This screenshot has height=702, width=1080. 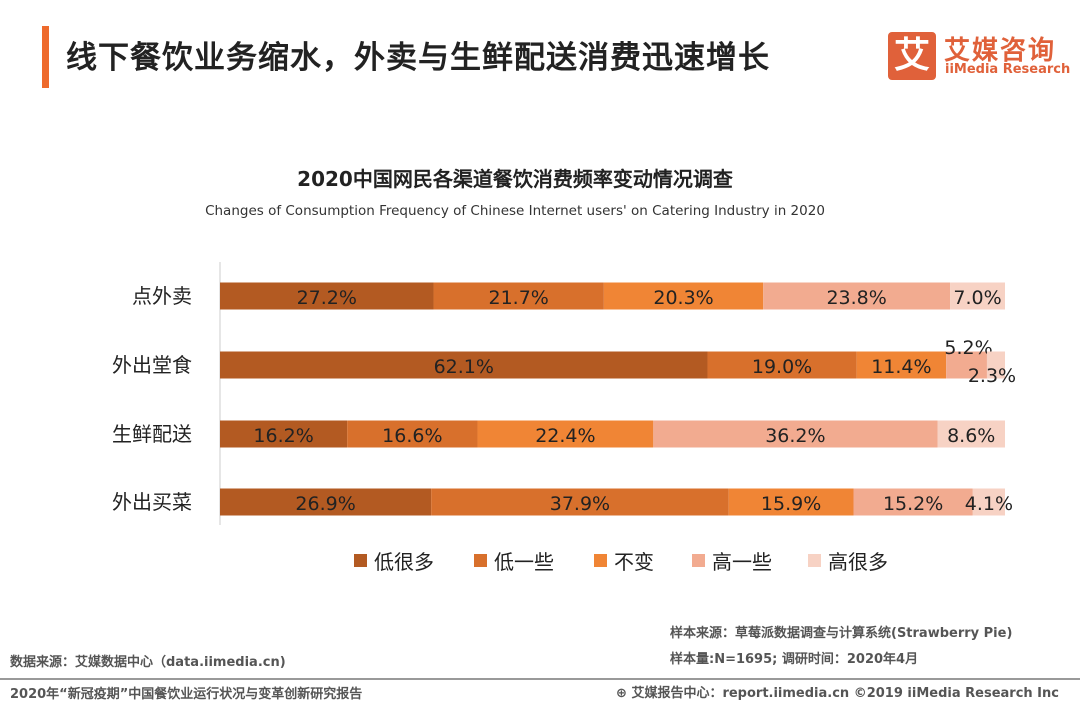 I want to click on data-label: 27.2%, so click(x=327, y=298).